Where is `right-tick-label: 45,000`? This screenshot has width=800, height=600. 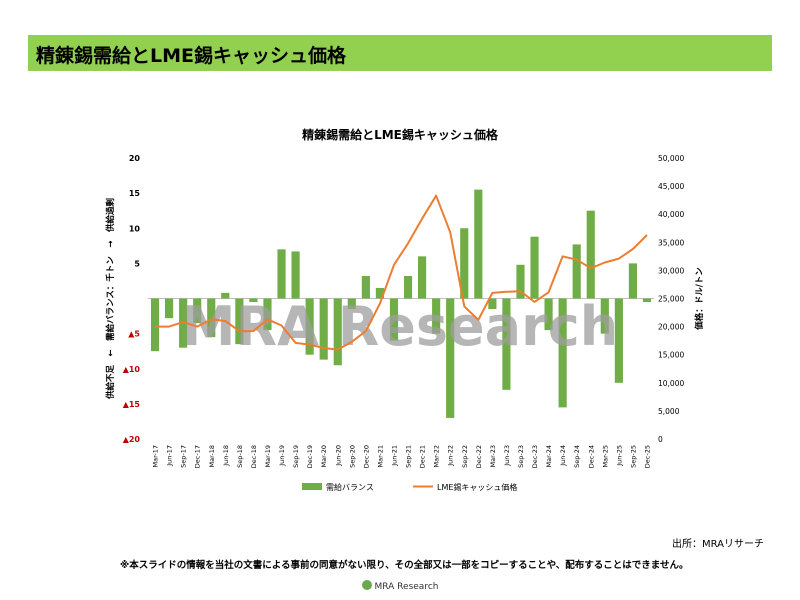
right-tick-label: 45,000 is located at coordinates (671, 186).